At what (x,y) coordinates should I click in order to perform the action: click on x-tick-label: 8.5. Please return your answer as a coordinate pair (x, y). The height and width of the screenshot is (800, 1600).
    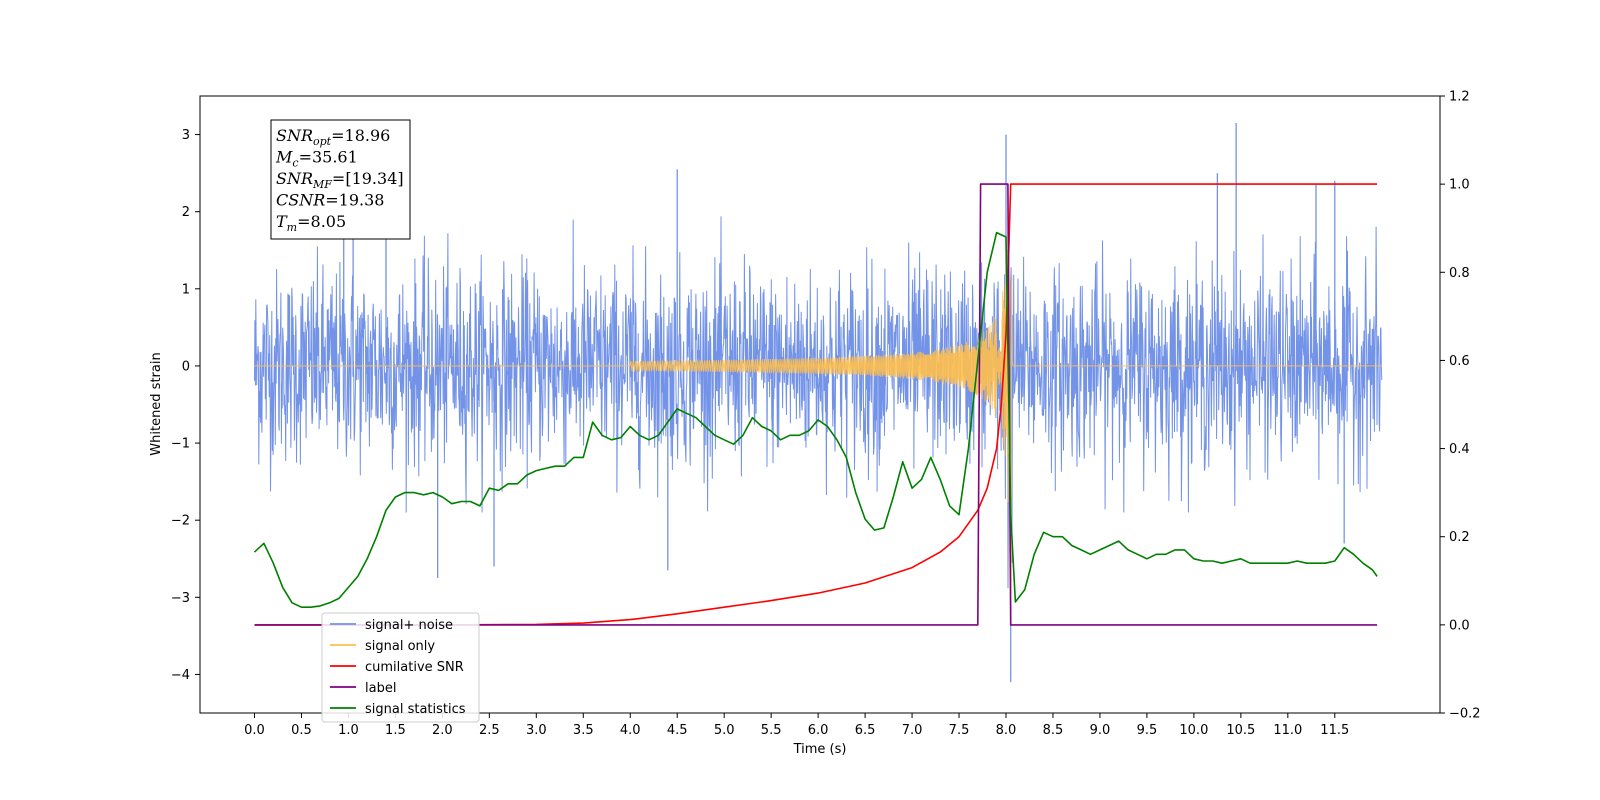
    Looking at the image, I should click on (1053, 730).